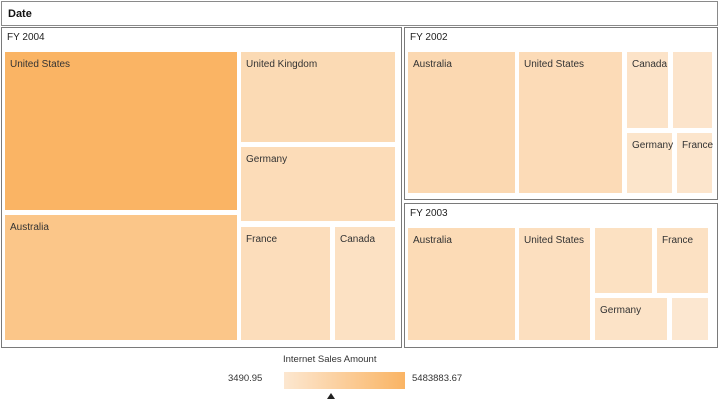 The image size is (720, 402). What do you see at coordinates (318, 97) in the screenshot?
I see `treemap-tile: United Kingdom` at bounding box center [318, 97].